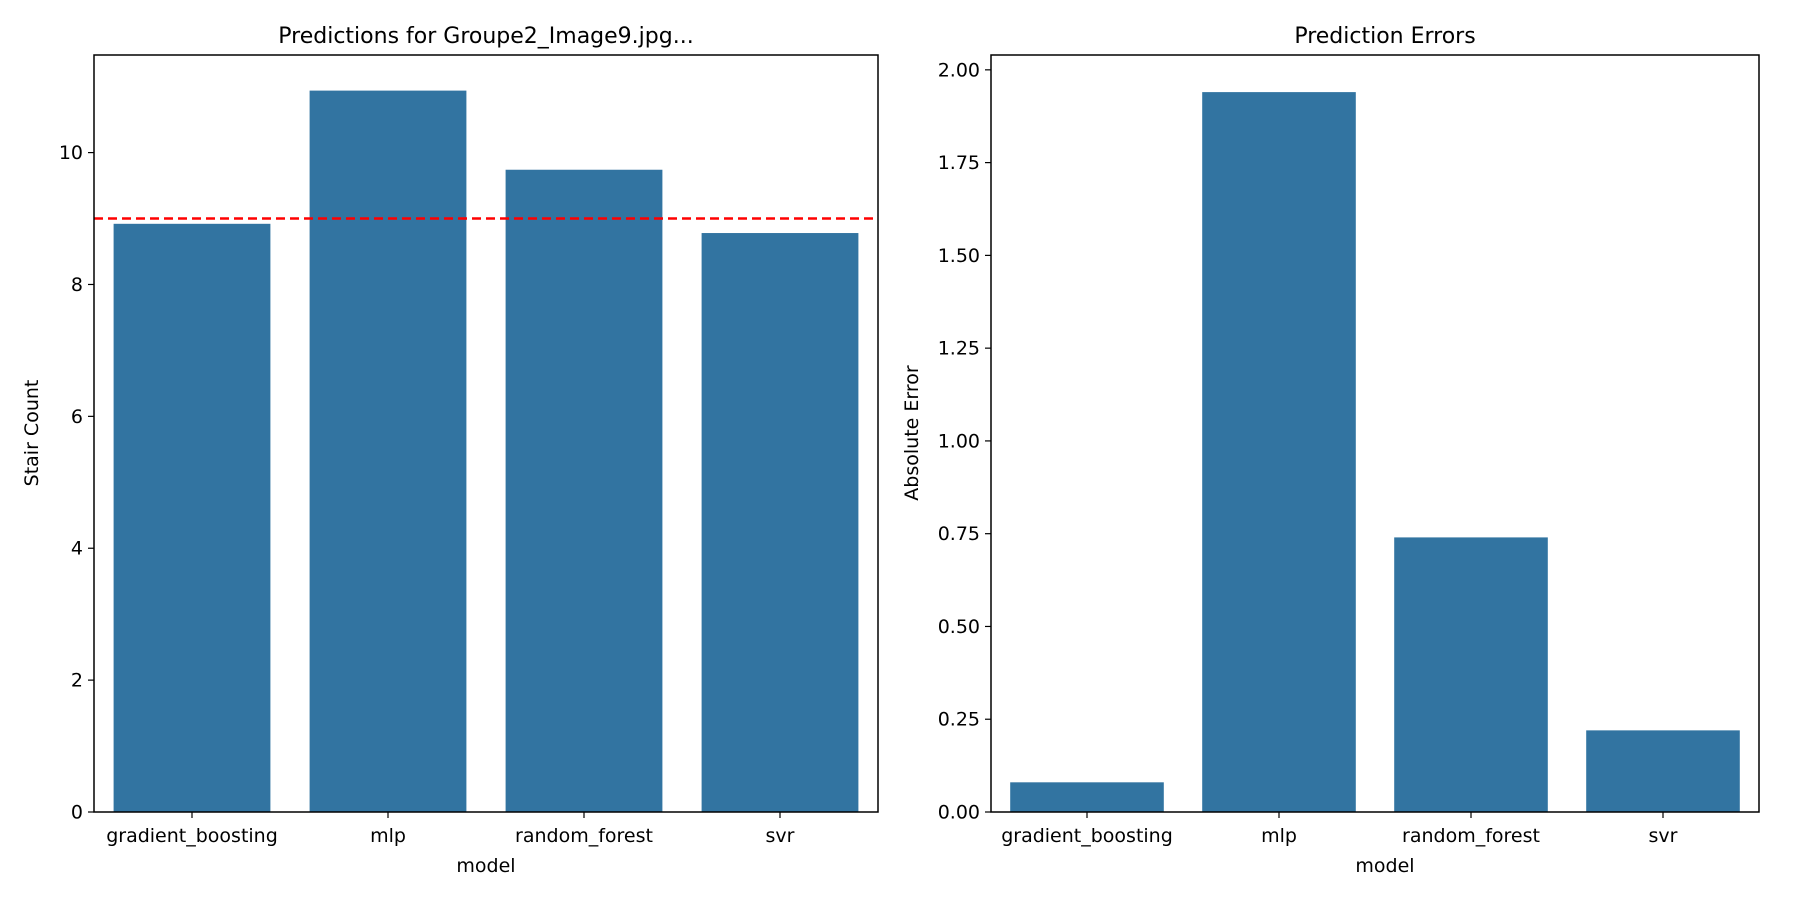 The width and height of the screenshot is (1800, 904). Describe the element at coordinates (959, 256) in the screenshot. I see `errors-y-tick-label: 1.50` at that location.